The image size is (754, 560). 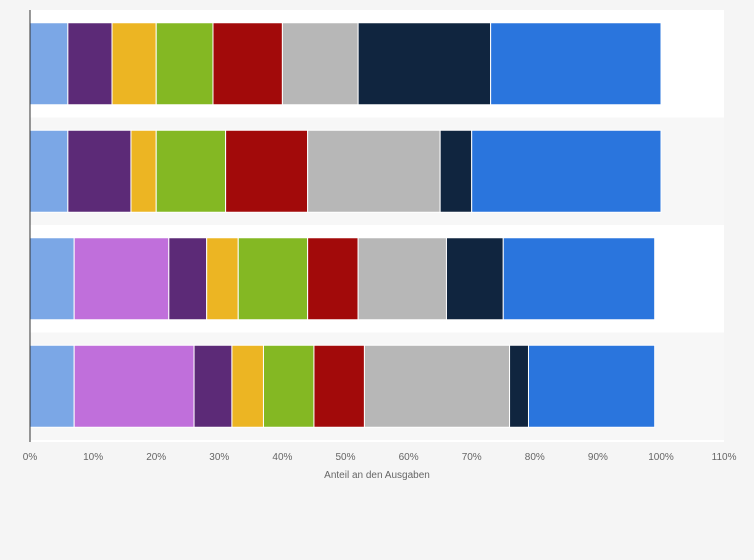 What do you see at coordinates (156, 457) in the screenshot?
I see `x-tick-label: 20%` at bounding box center [156, 457].